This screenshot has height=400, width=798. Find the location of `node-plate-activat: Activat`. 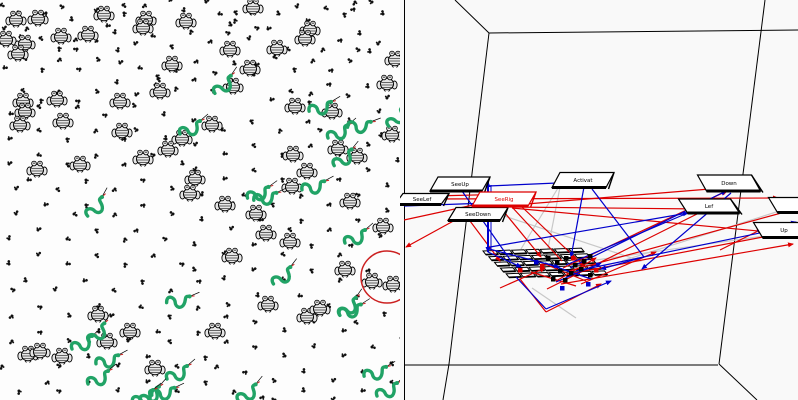

node-plate-activat: Activat is located at coordinates (583, 180).